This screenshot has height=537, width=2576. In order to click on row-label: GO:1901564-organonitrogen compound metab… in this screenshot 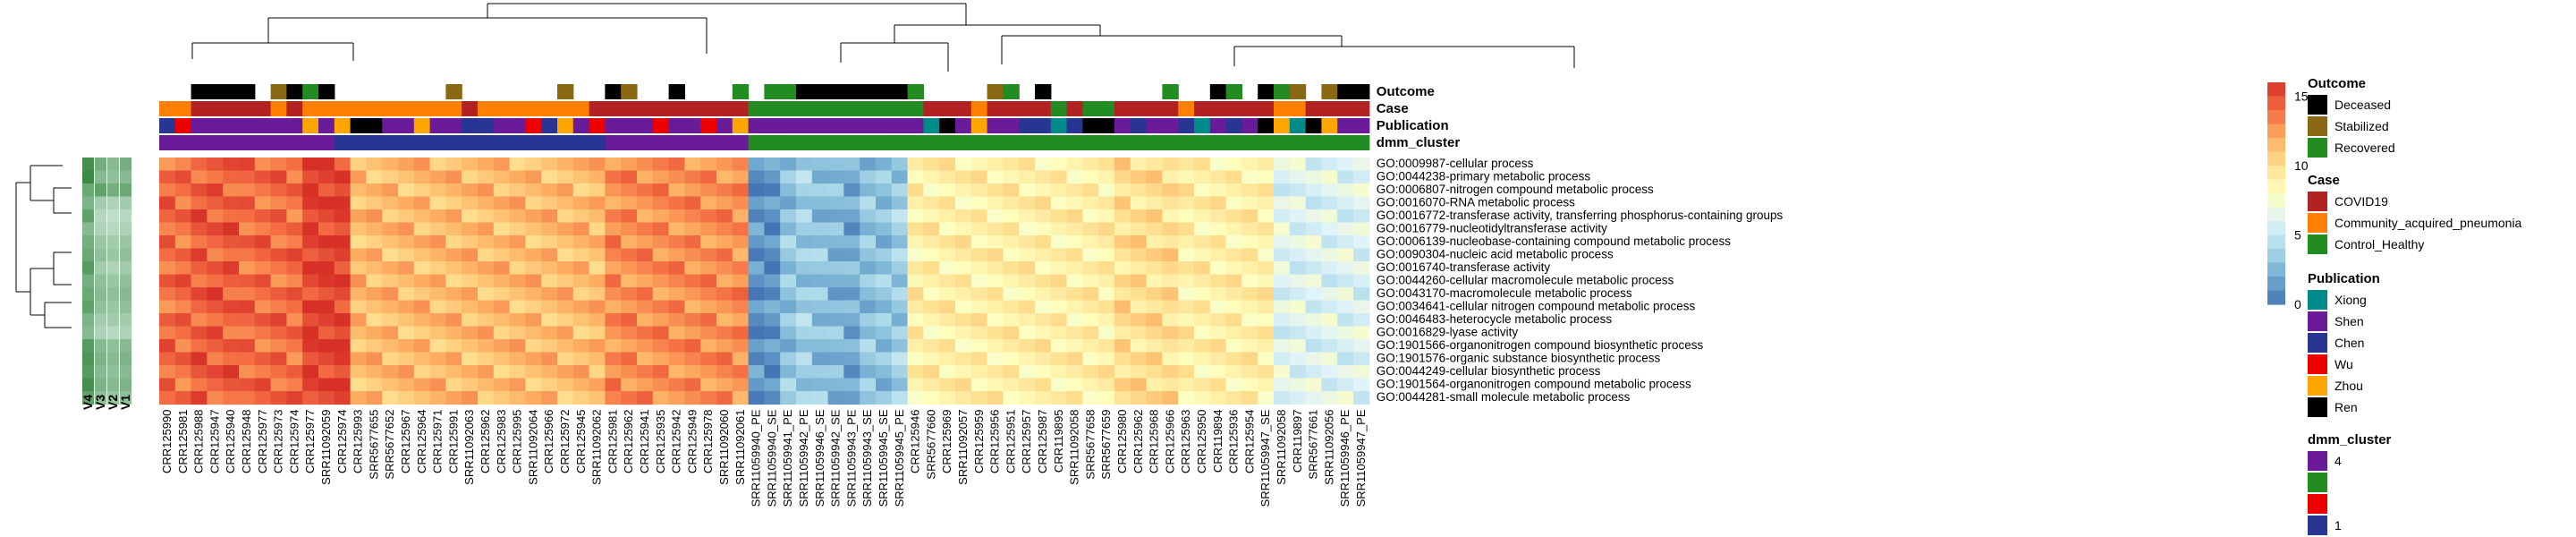, I will do `click(1534, 384)`.